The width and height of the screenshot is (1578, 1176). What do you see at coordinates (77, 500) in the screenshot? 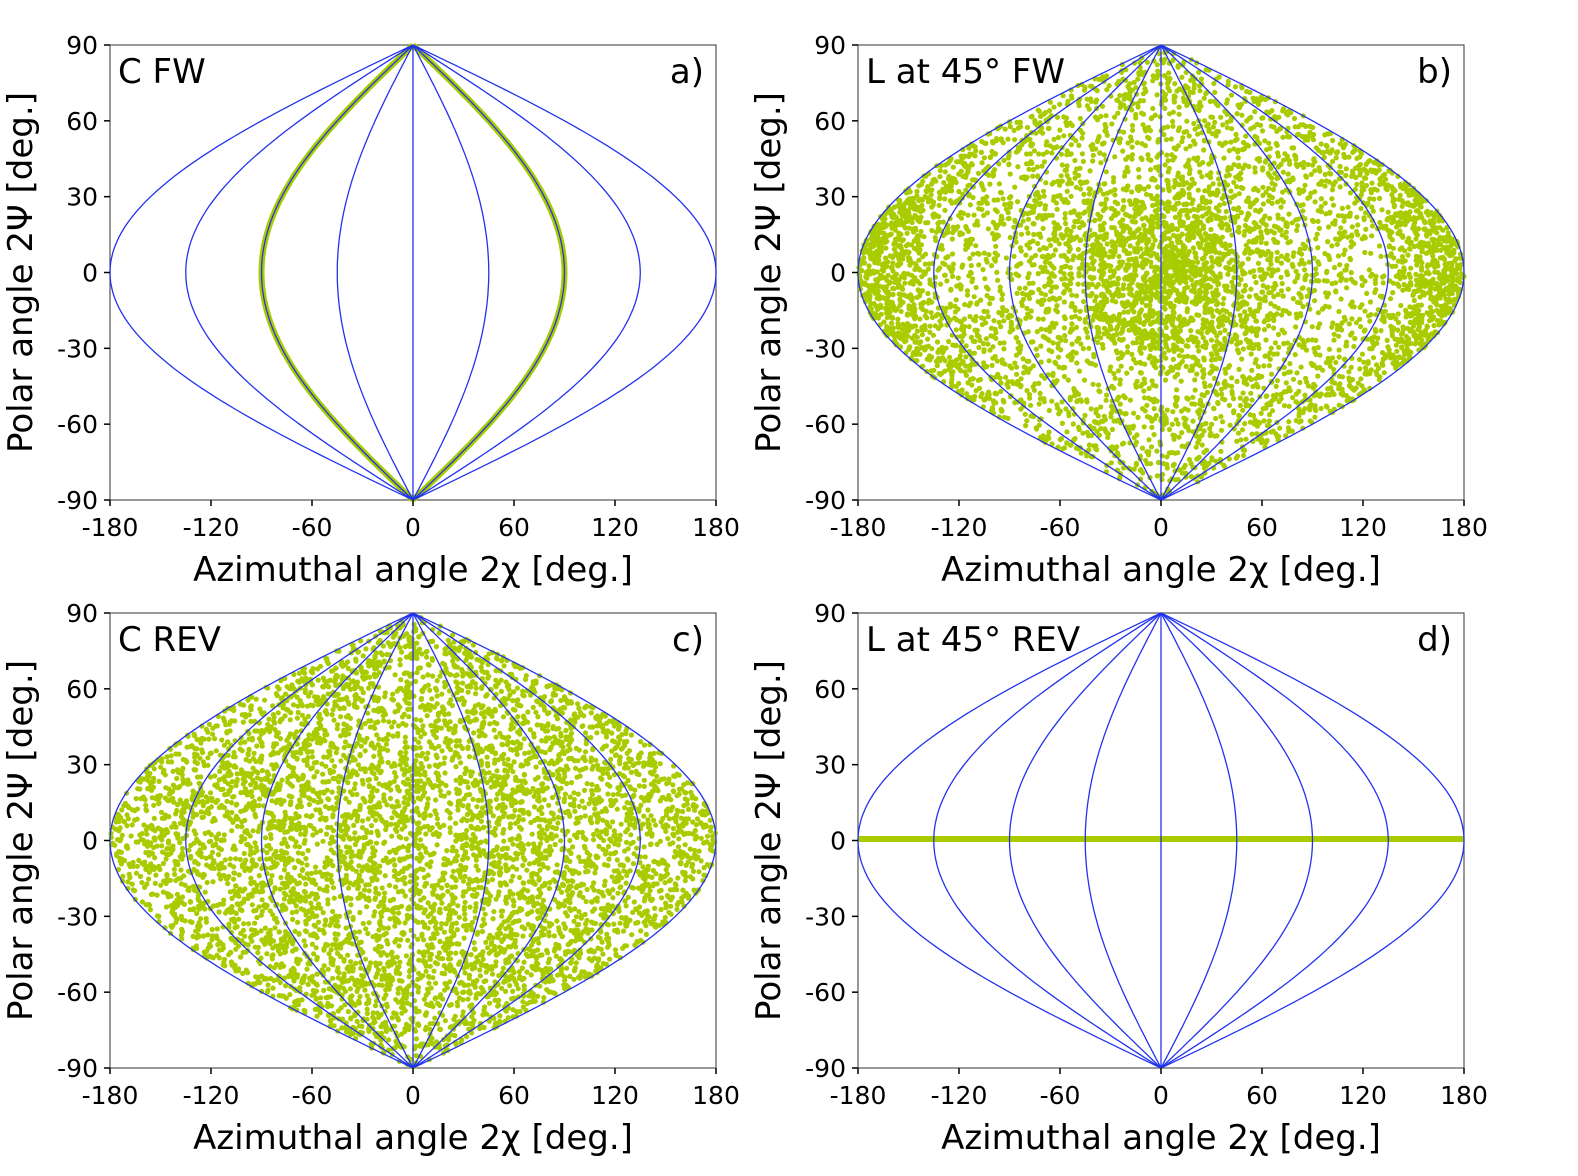
I see `y-tick-label: -90` at bounding box center [77, 500].